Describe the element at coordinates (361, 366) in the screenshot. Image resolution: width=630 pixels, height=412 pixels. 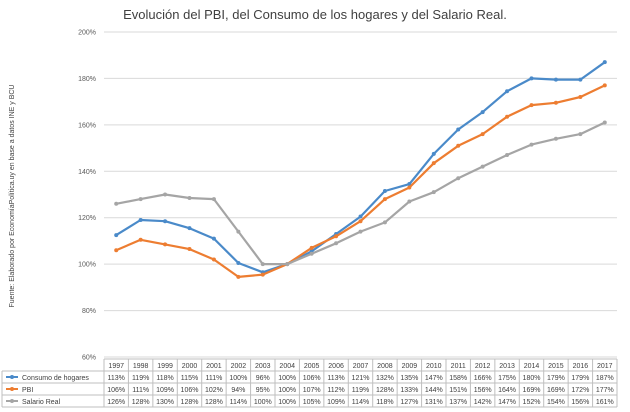
I see `x-tick-label: 2007` at that location.